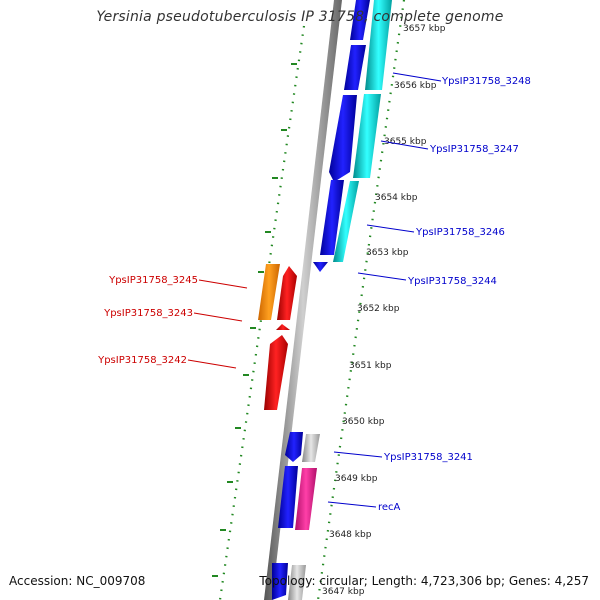 The width and height of the screenshot is (600, 600). I want to click on tick-3657: 3657 kbp, so click(424, 29).